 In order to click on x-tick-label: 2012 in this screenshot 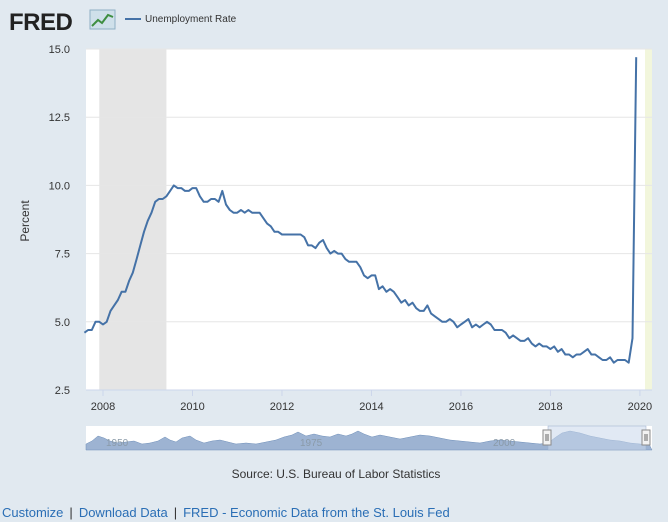, I will do `click(282, 407)`.